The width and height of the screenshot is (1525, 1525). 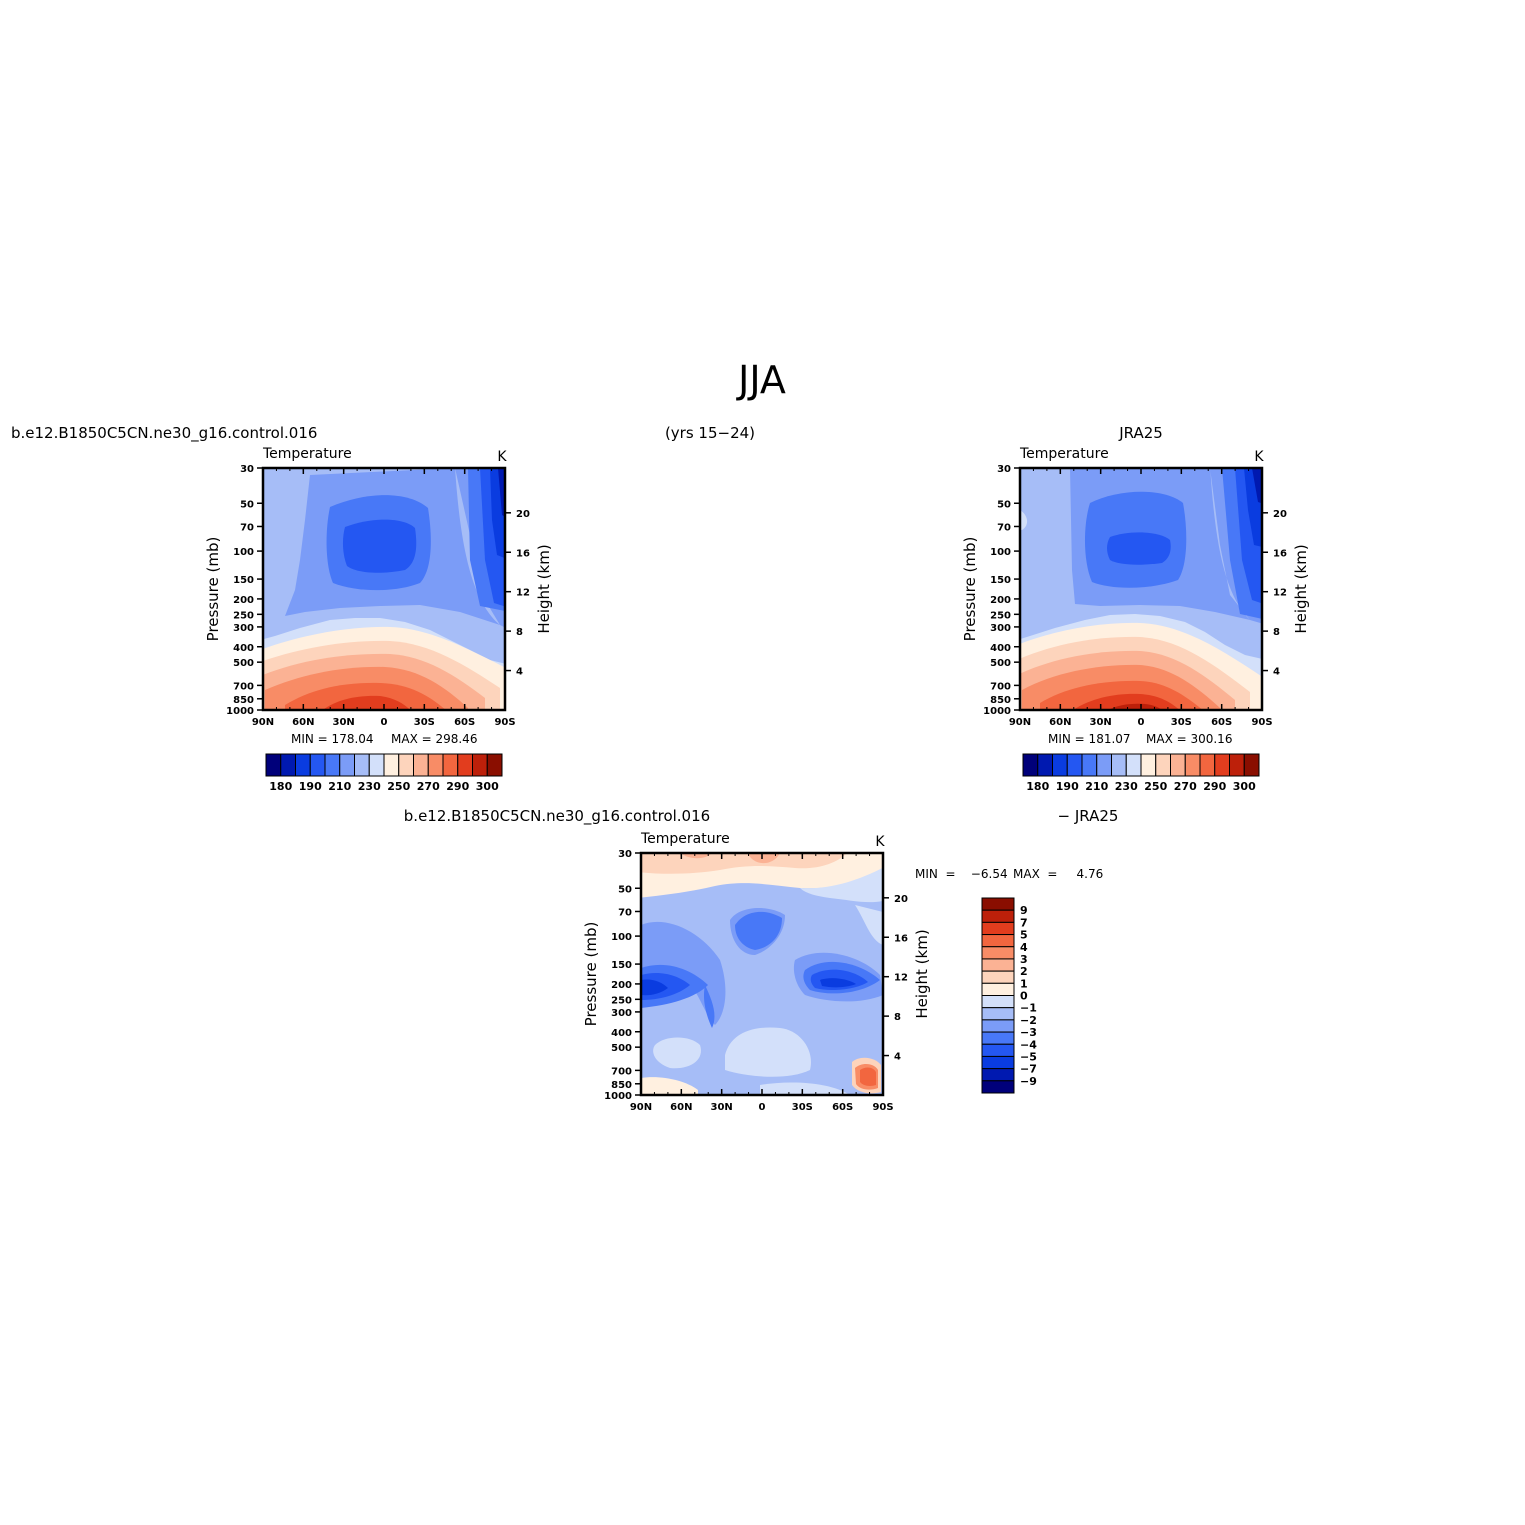 I want to click on y-tick-label-obs: 30, so click(x=1004, y=469).